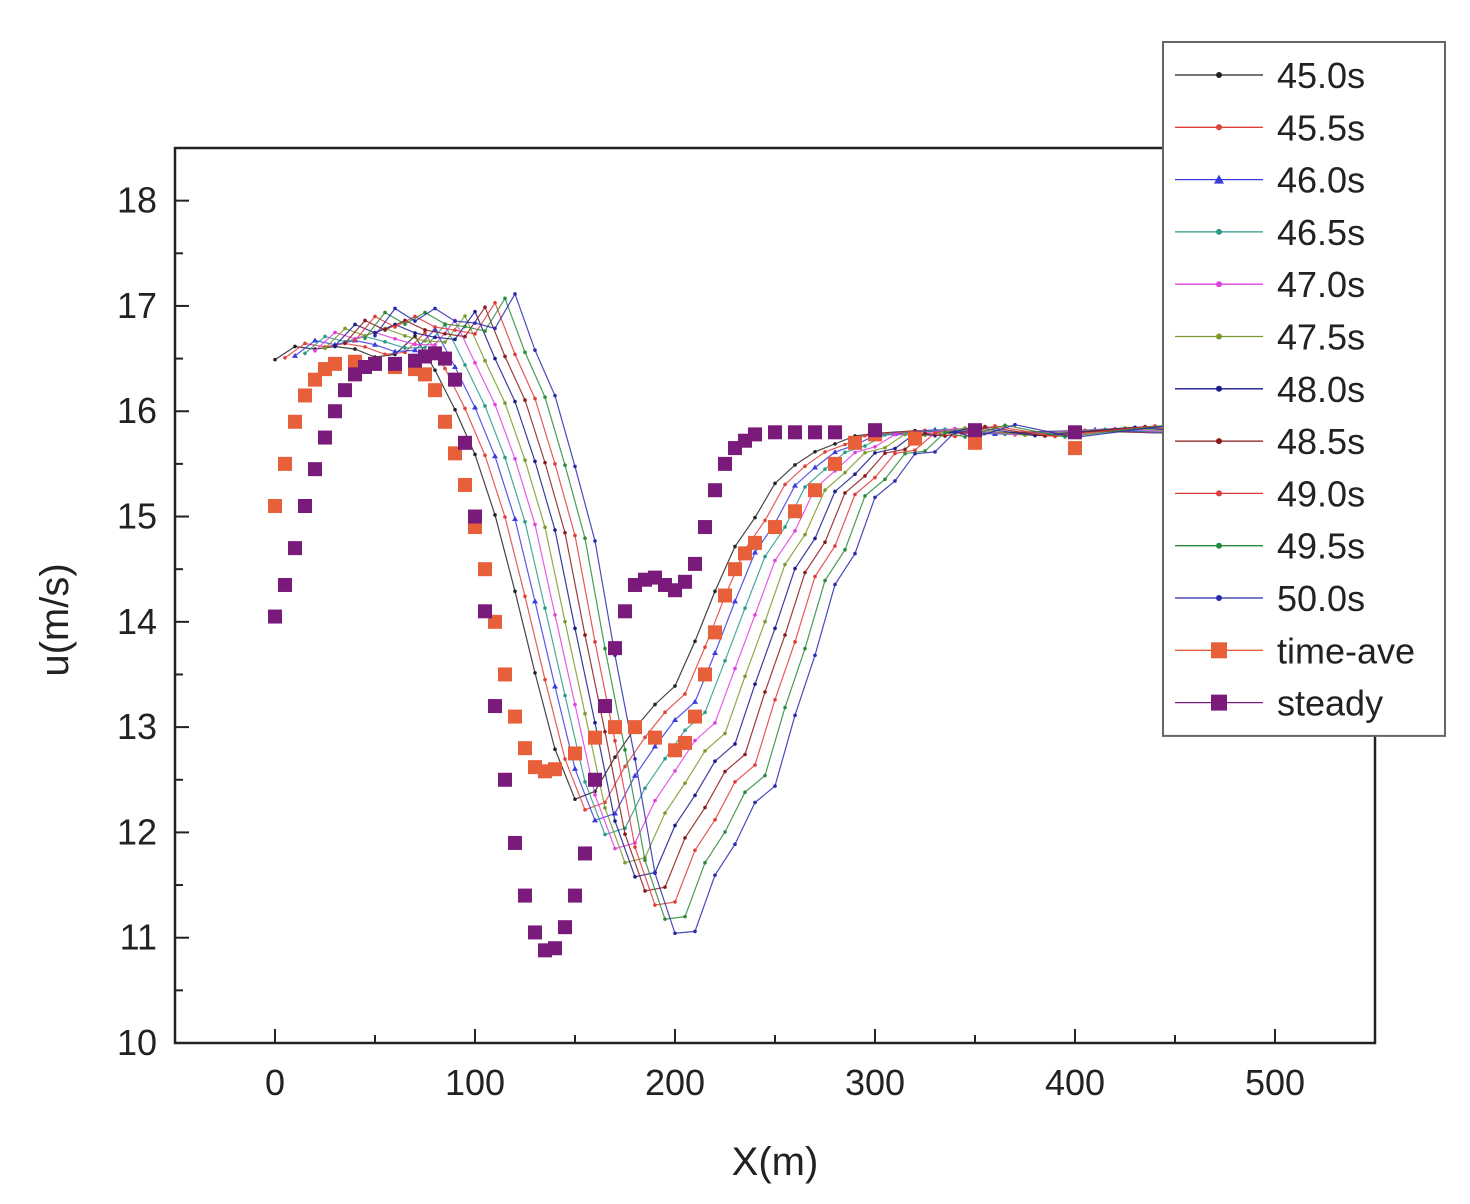 The height and width of the screenshot is (1204, 1470). I want to click on y-tick-label: 11, so click(138, 937).